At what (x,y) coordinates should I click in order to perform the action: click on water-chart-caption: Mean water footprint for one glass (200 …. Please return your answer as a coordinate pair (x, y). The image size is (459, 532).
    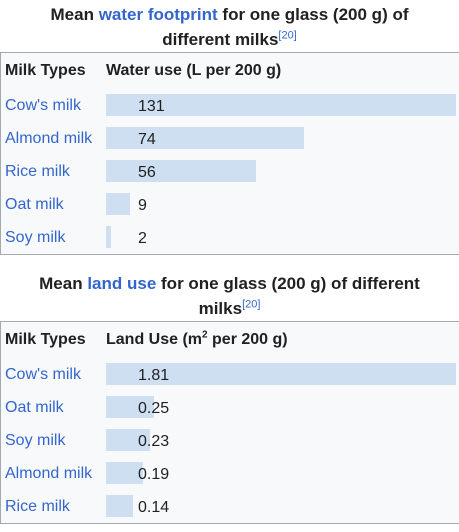
    Looking at the image, I should click on (229, 26).